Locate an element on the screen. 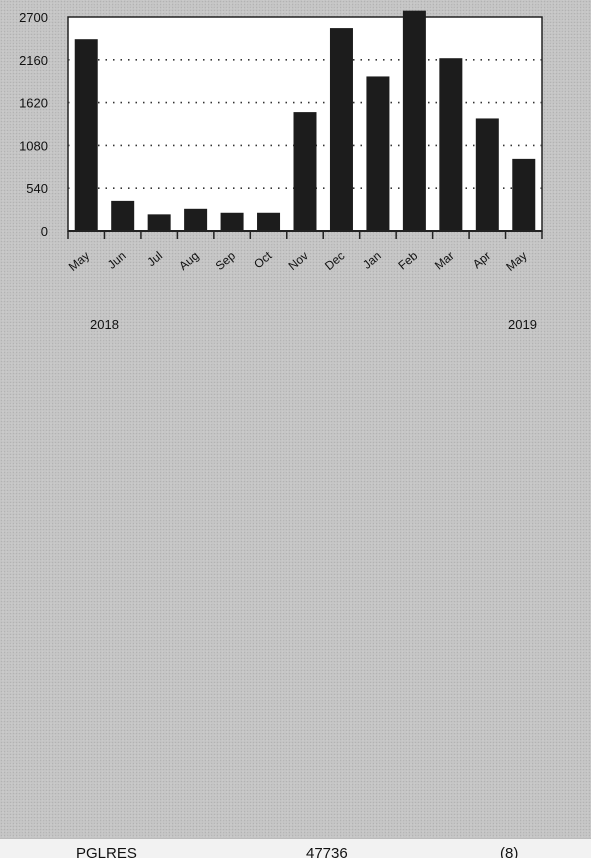 This screenshot has width=591, height=858. year-label-start: 2018 is located at coordinates (104, 324).